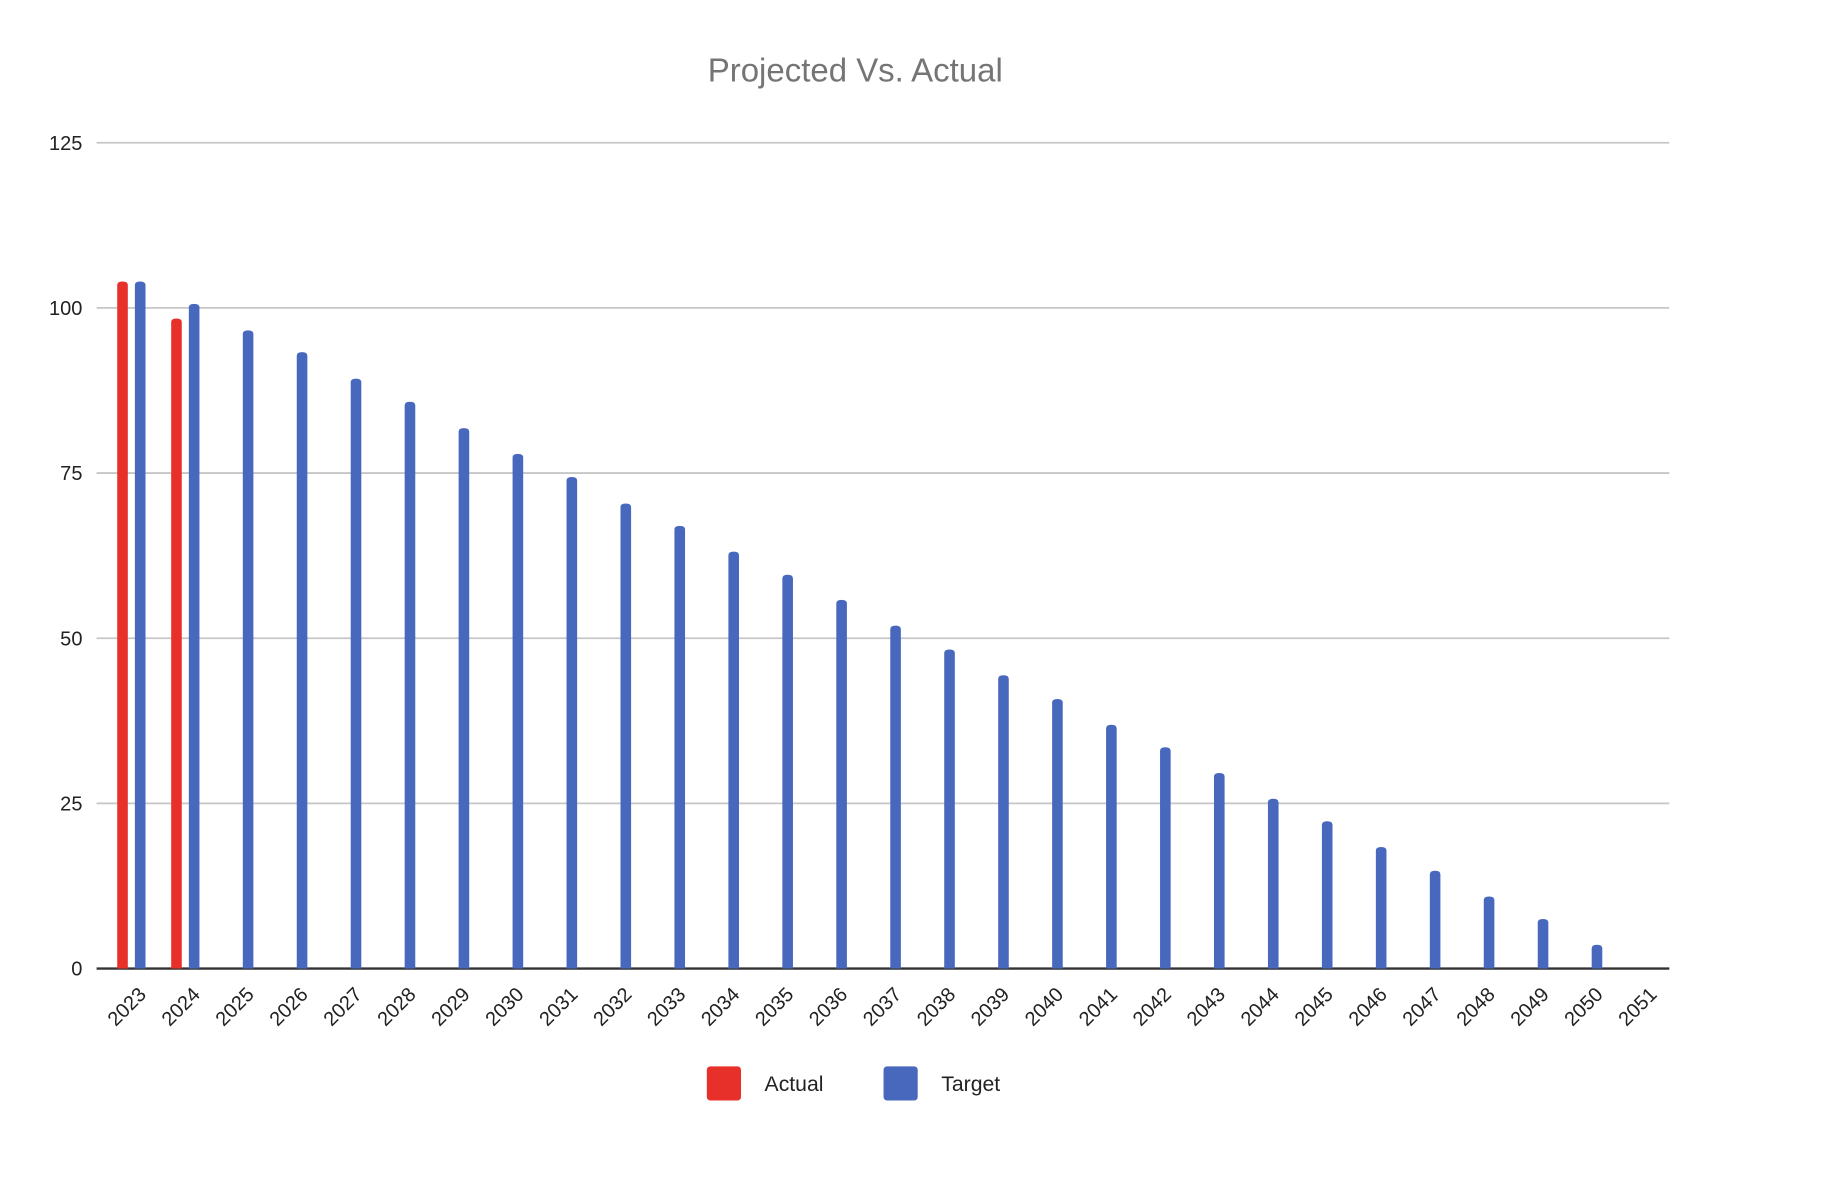 This screenshot has width=1826, height=1202. Describe the element at coordinates (828, 1007) in the screenshot. I see `x-tick-label: 2036` at that location.